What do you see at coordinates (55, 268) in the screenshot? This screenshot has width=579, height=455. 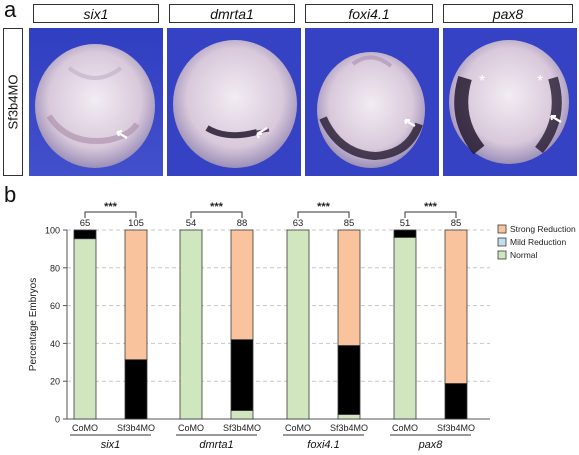 I see `y-tick-label-80: 80` at bounding box center [55, 268].